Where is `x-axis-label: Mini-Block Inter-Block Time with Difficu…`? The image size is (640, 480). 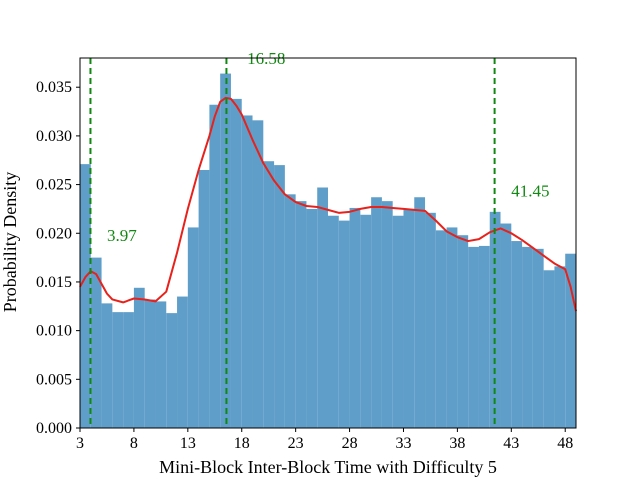
x-axis-label: Mini-Block Inter-Block Time with Difficu… is located at coordinates (328, 467).